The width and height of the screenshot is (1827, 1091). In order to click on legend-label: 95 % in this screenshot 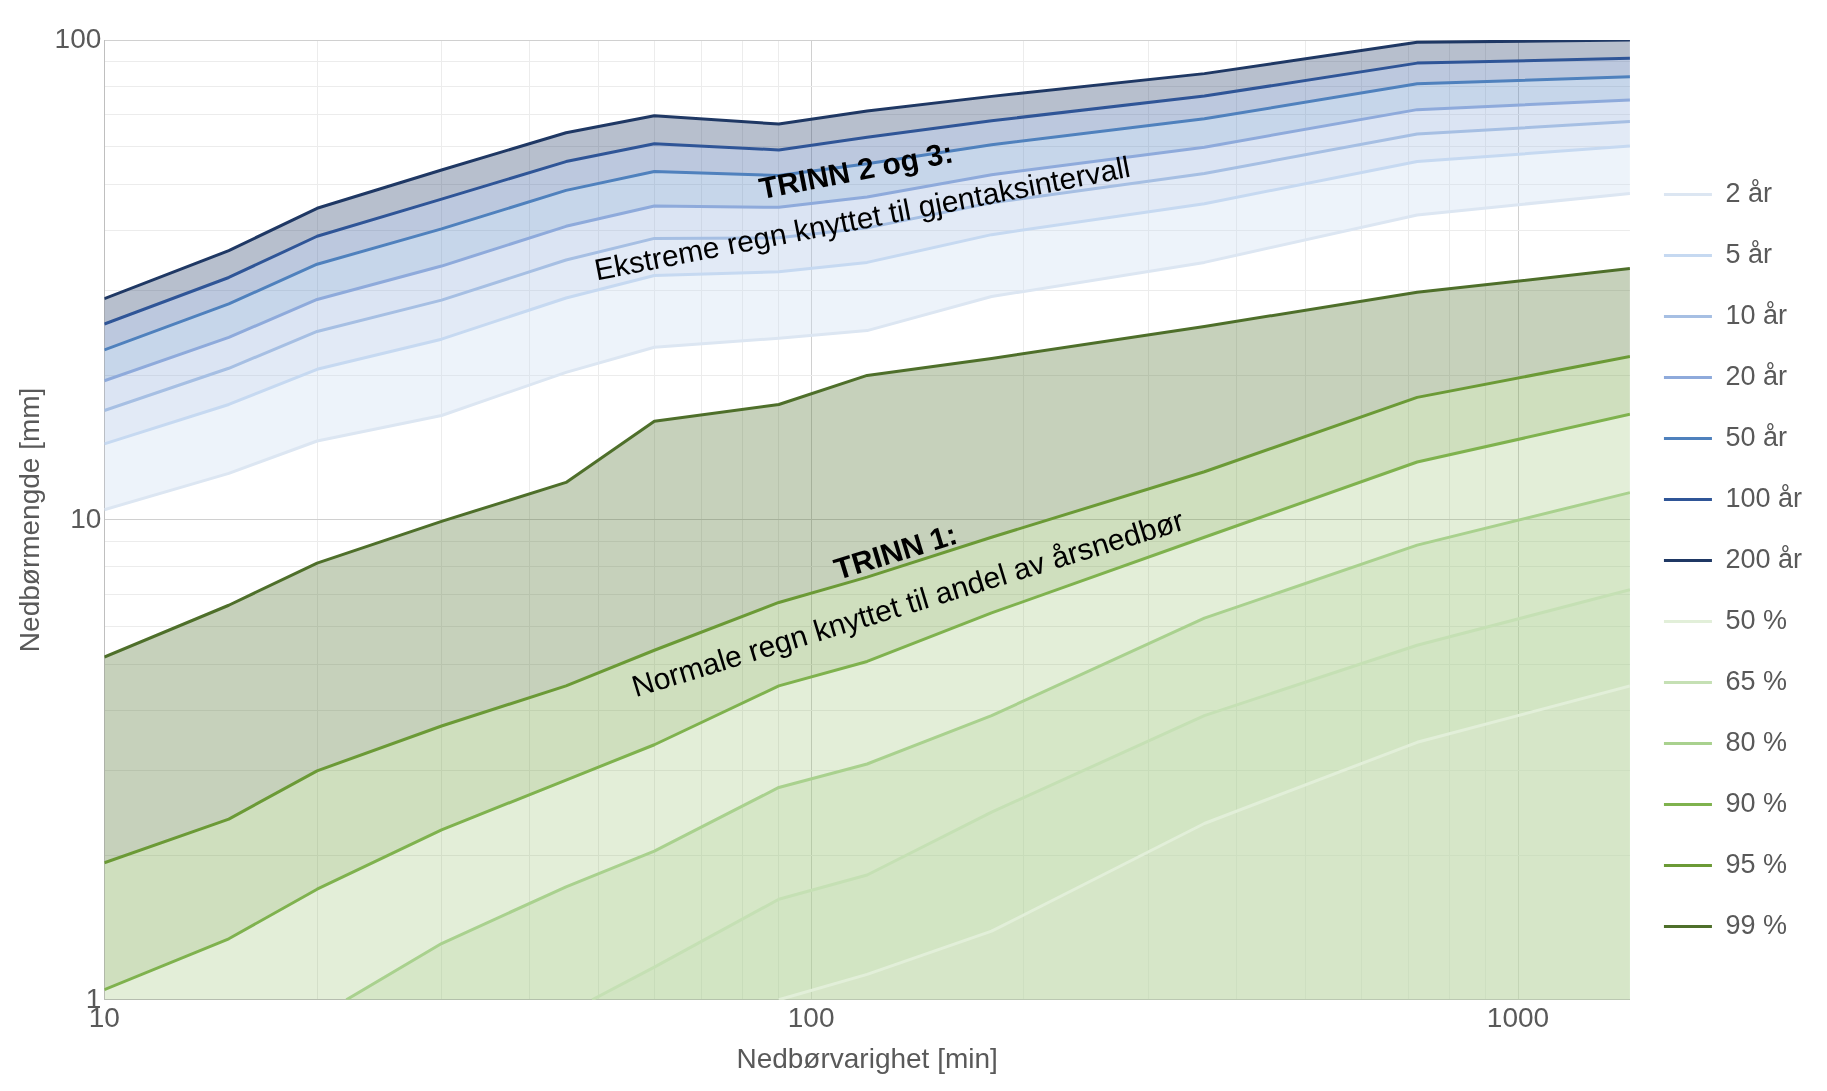, I will do `click(1756, 863)`.